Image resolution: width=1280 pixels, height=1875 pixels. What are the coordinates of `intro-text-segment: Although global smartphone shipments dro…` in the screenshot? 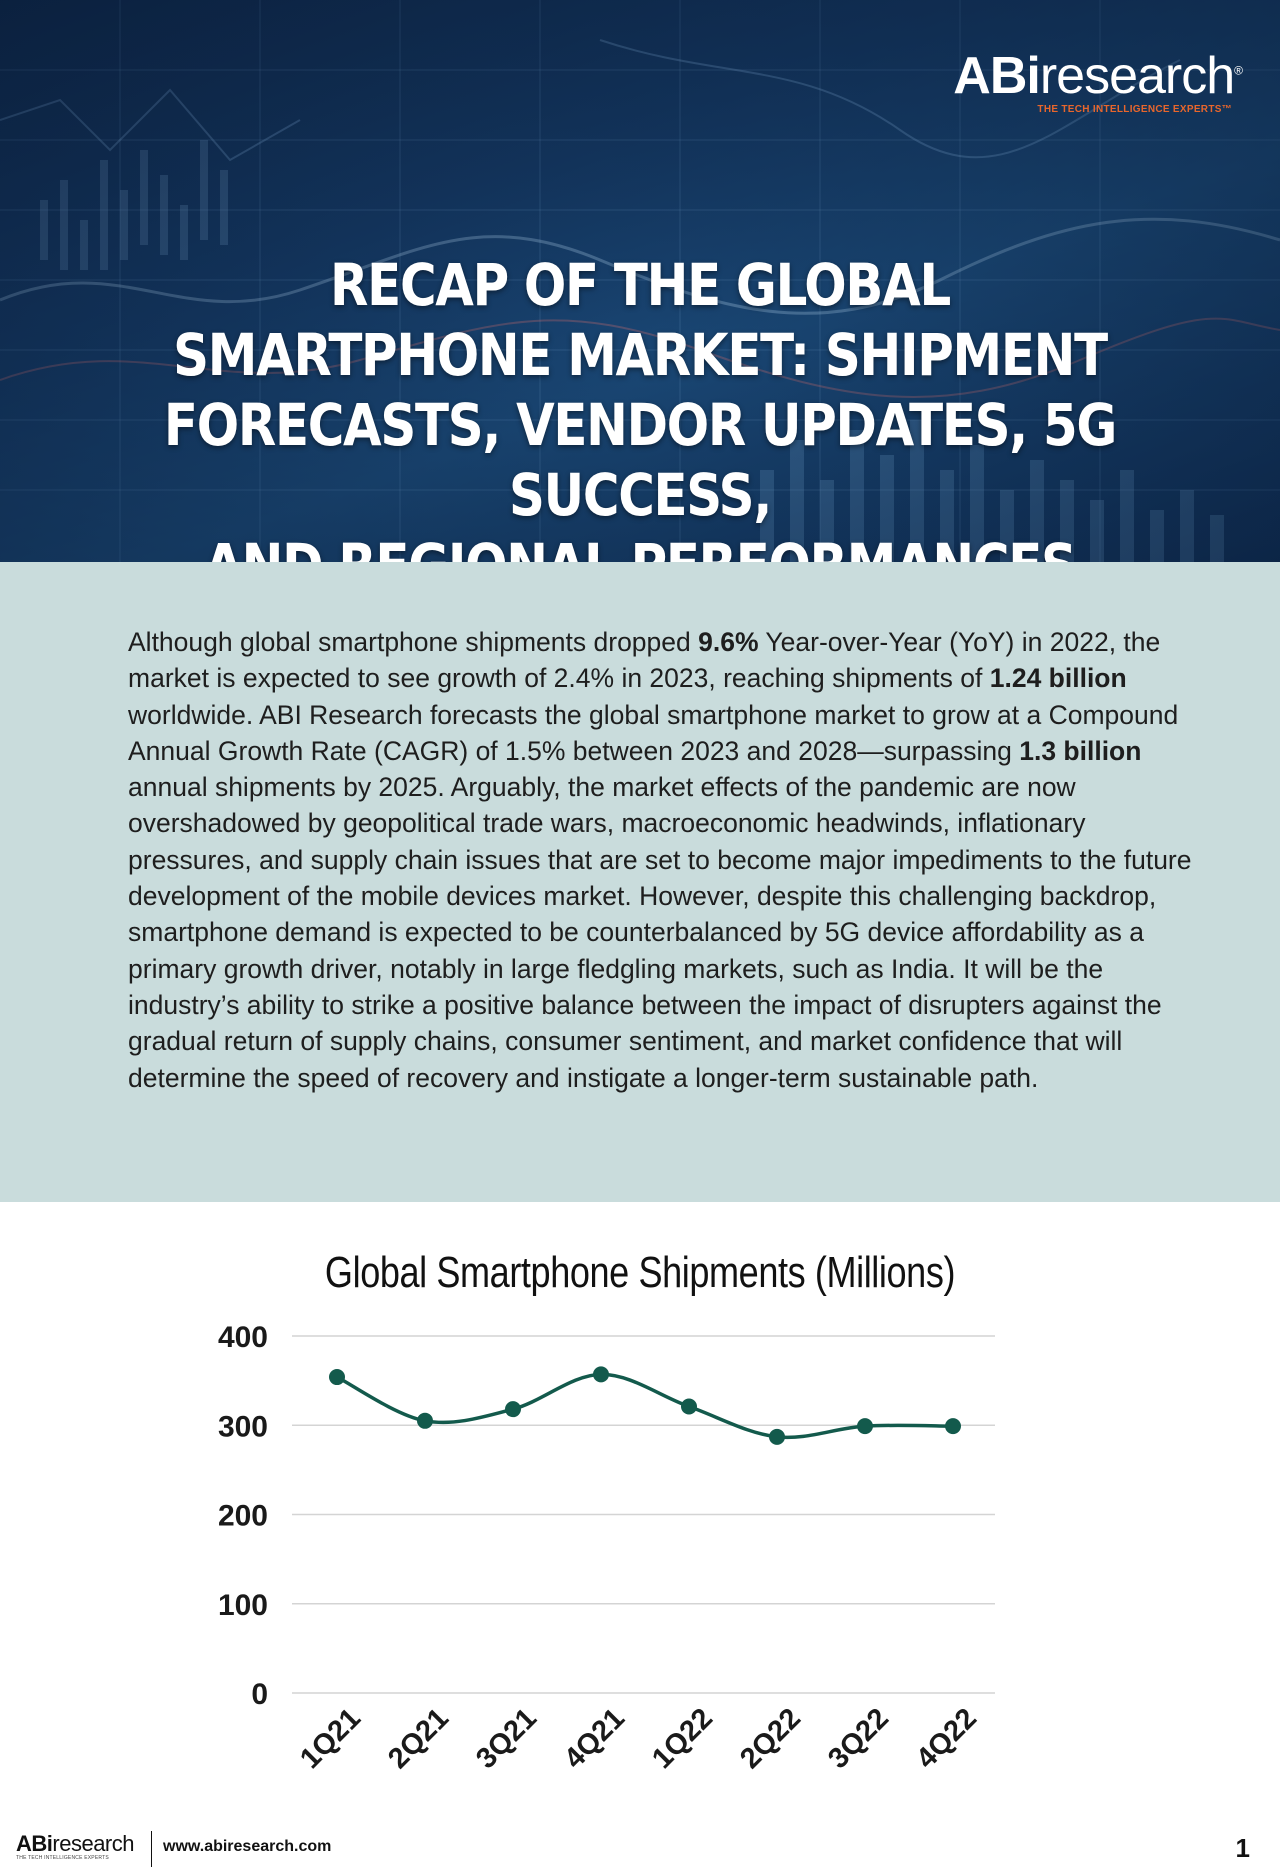 It's located at (413, 642).